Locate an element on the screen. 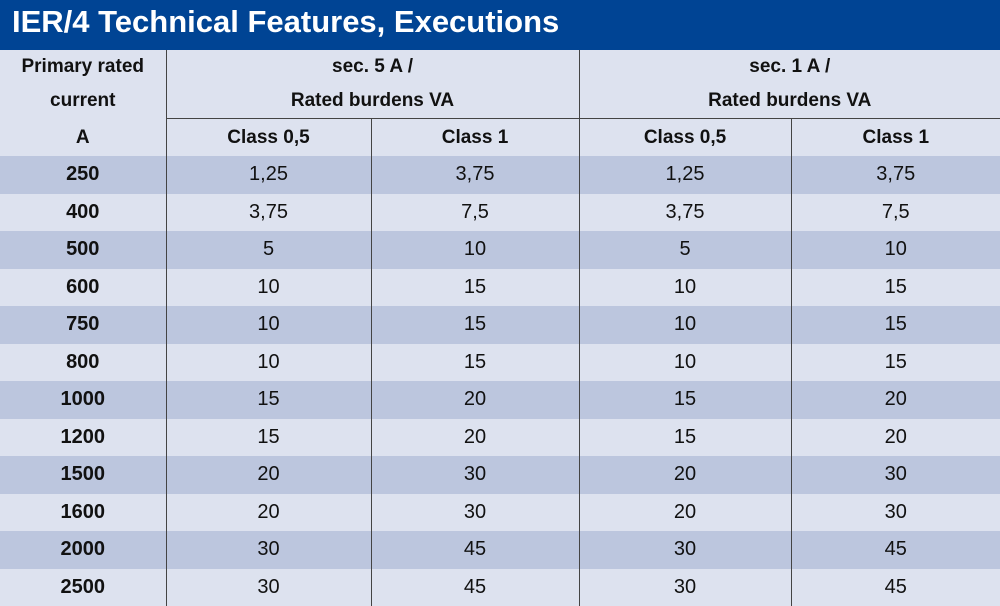 The height and width of the screenshot is (606, 1000). primary-current-cell: 2500 is located at coordinates (83, 587).